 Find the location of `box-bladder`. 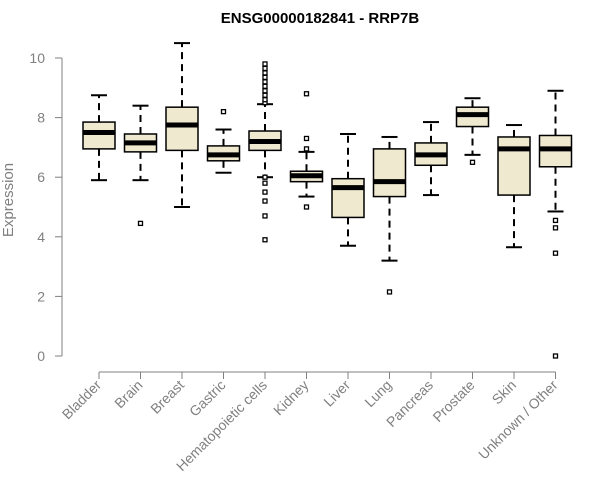

box-bladder is located at coordinates (99, 138).